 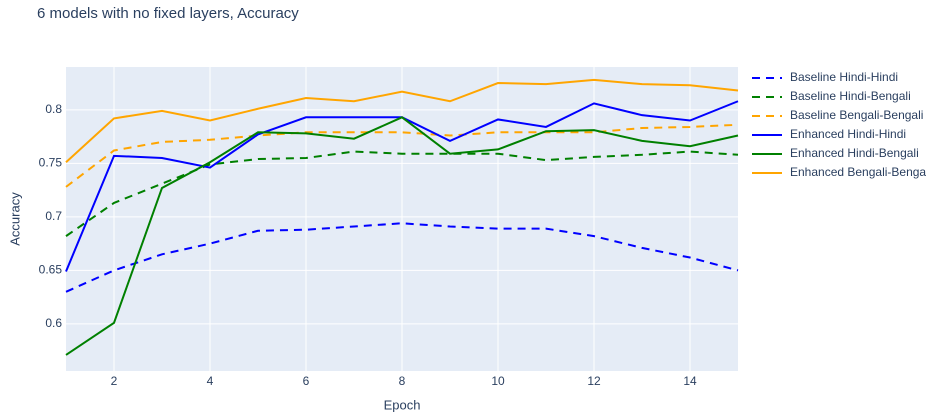 What do you see at coordinates (690, 381) in the screenshot?
I see `x-tick-label: 14` at bounding box center [690, 381].